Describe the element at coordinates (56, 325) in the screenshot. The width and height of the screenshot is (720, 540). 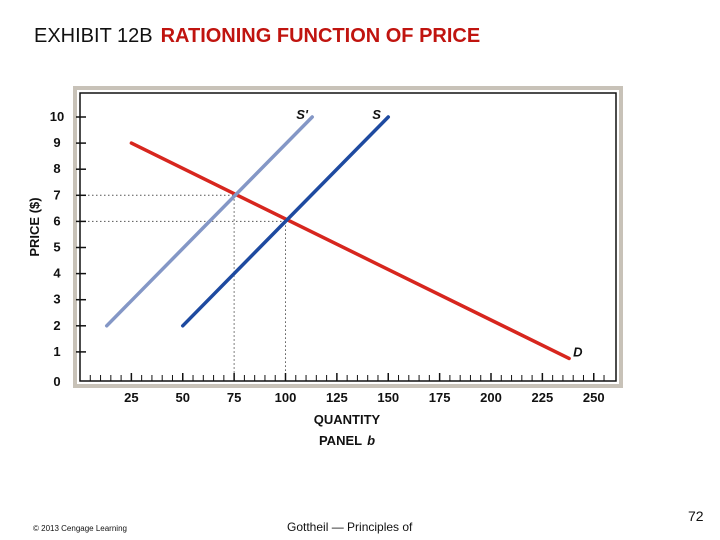
I see `y-tick-label-3: 2` at that location.